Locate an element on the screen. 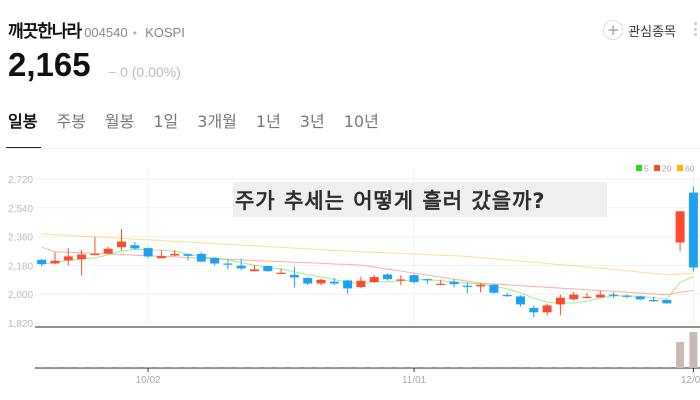 The image size is (700, 400). divider is located at coordinates (350, 148).